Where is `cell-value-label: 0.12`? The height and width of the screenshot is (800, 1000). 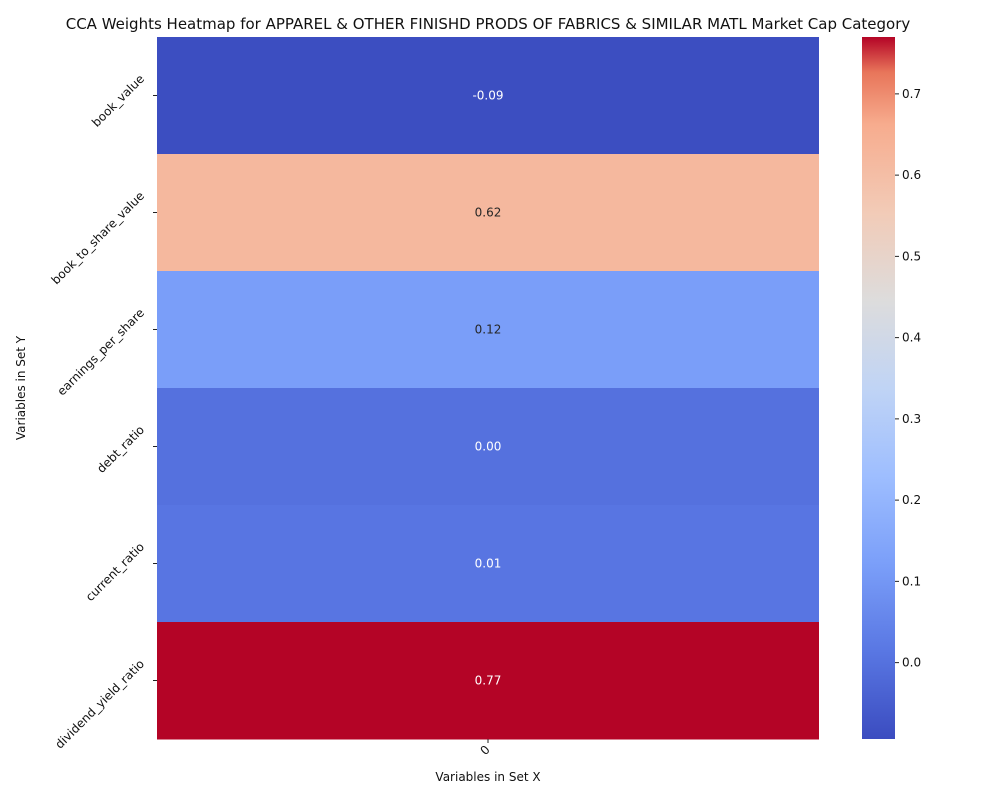
cell-value-label: 0.12 is located at coordinates (488, 330).